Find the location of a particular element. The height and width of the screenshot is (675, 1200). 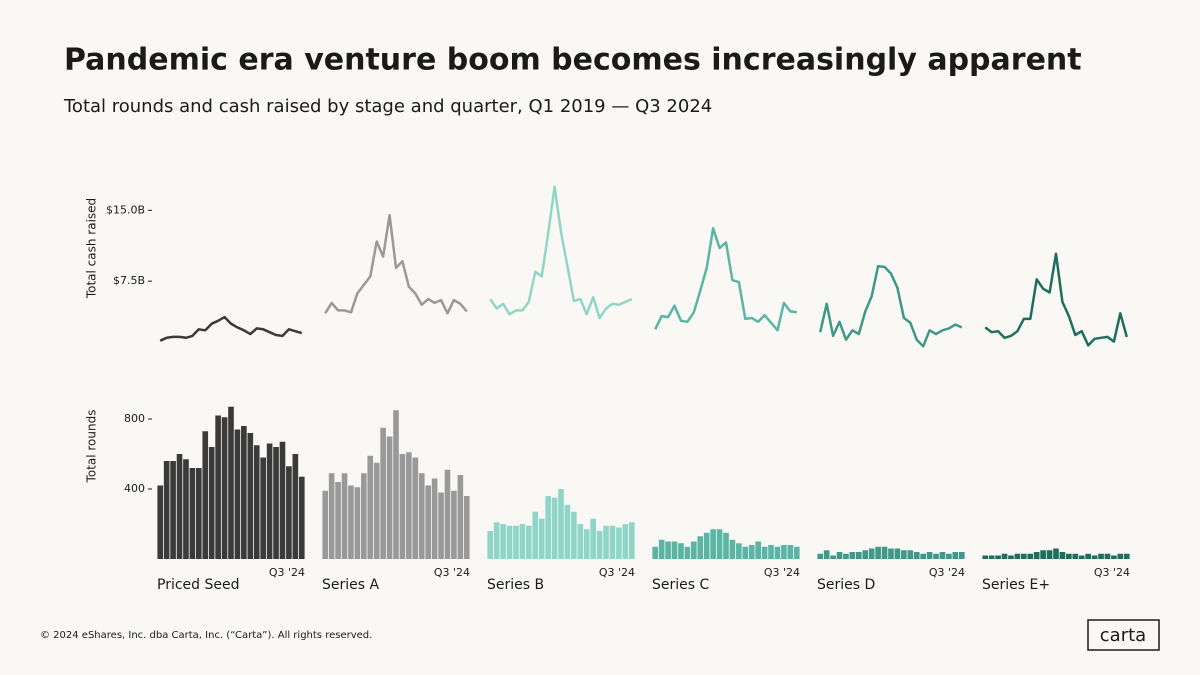

panel-name: Priced Seed is located at coordinates (198, 585).